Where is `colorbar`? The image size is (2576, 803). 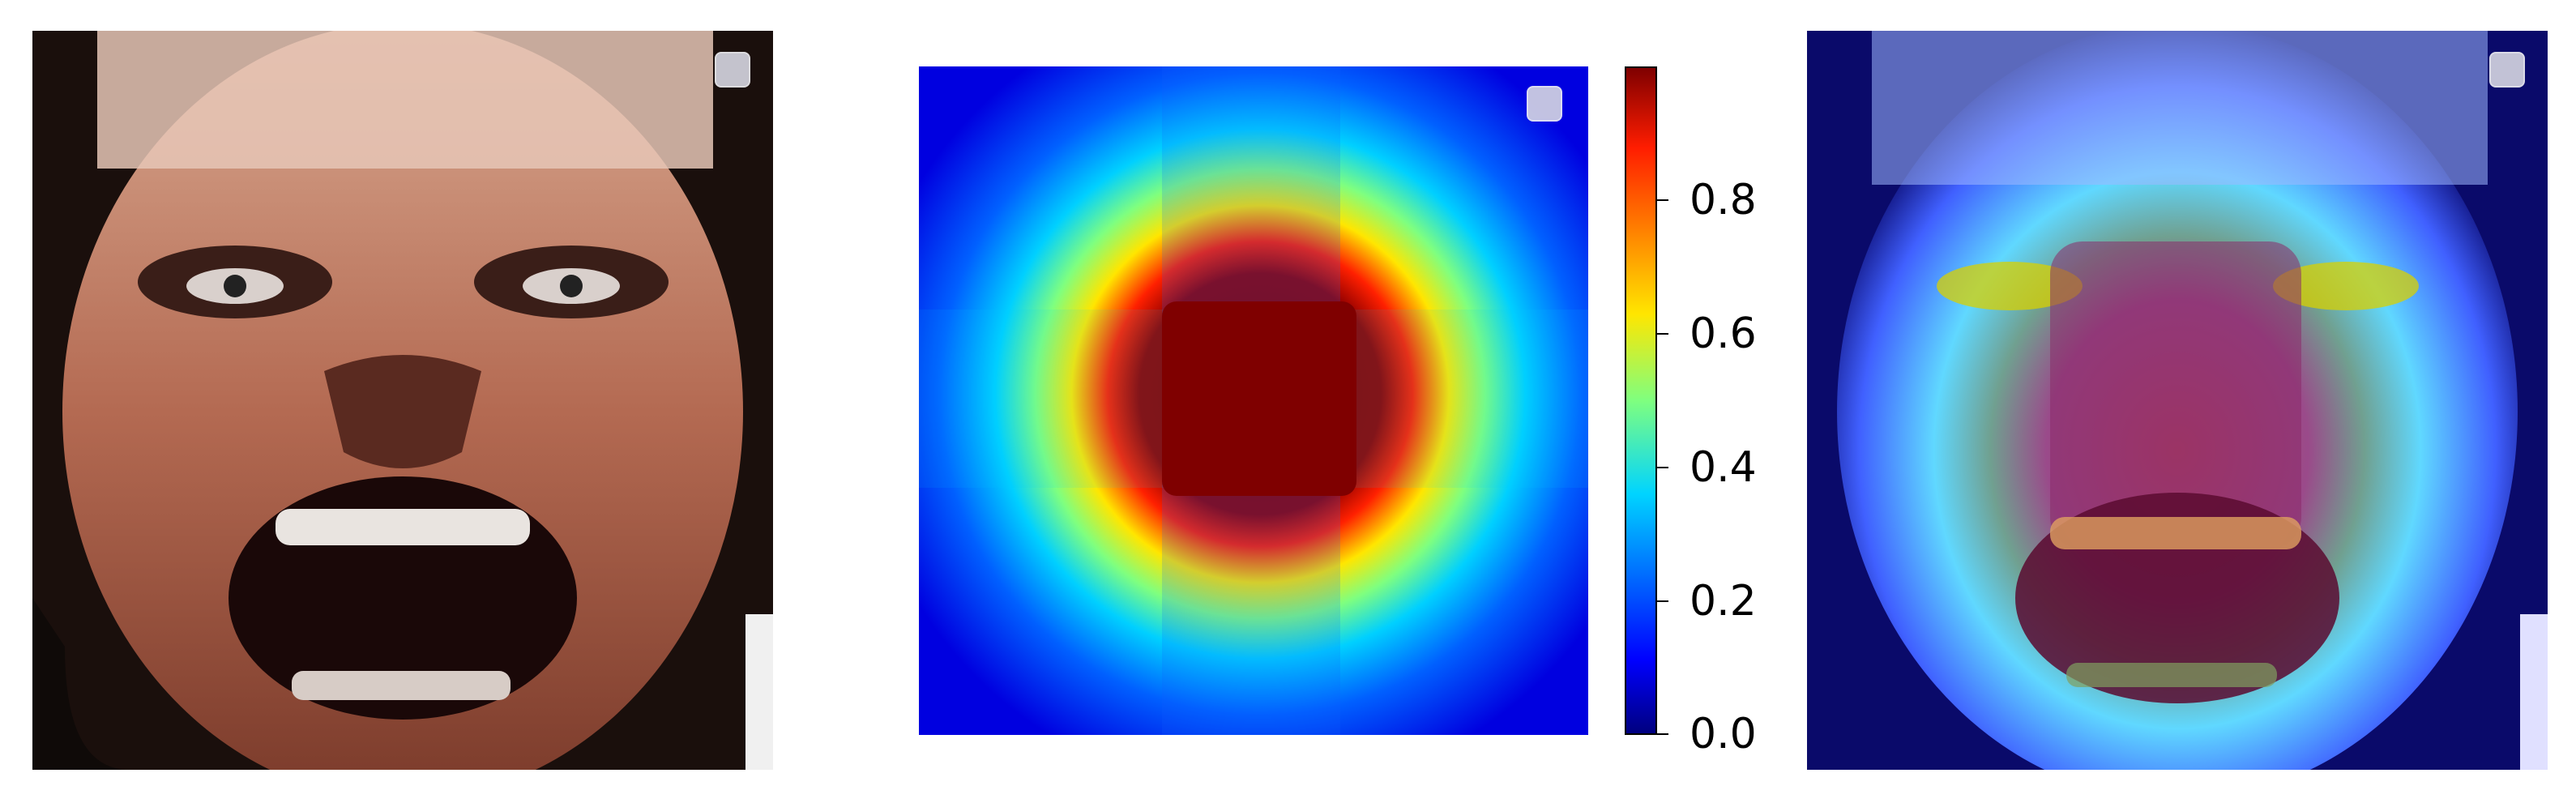
colorbar is located at coordinates (1641, 400).